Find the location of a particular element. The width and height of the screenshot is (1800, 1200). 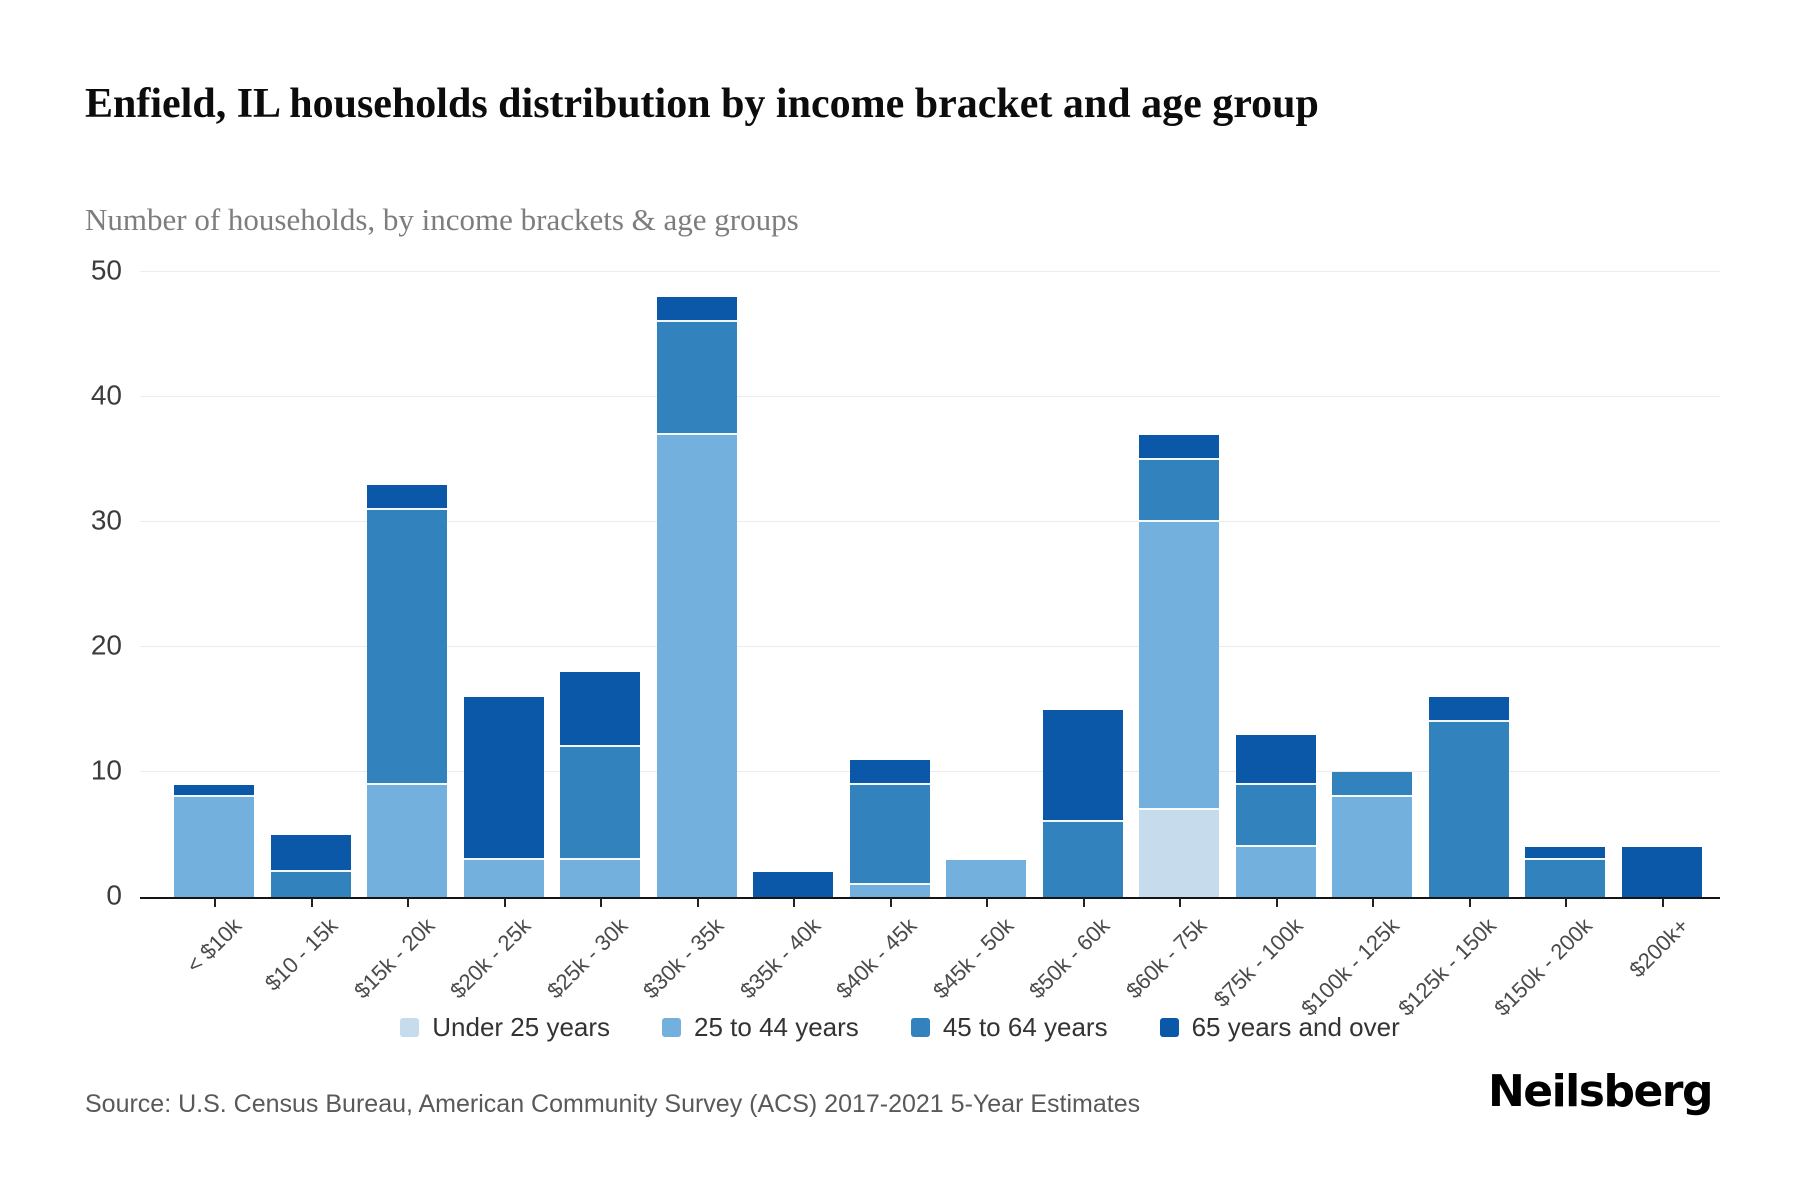

gridline-y10 is located at coordinates (930, 771).